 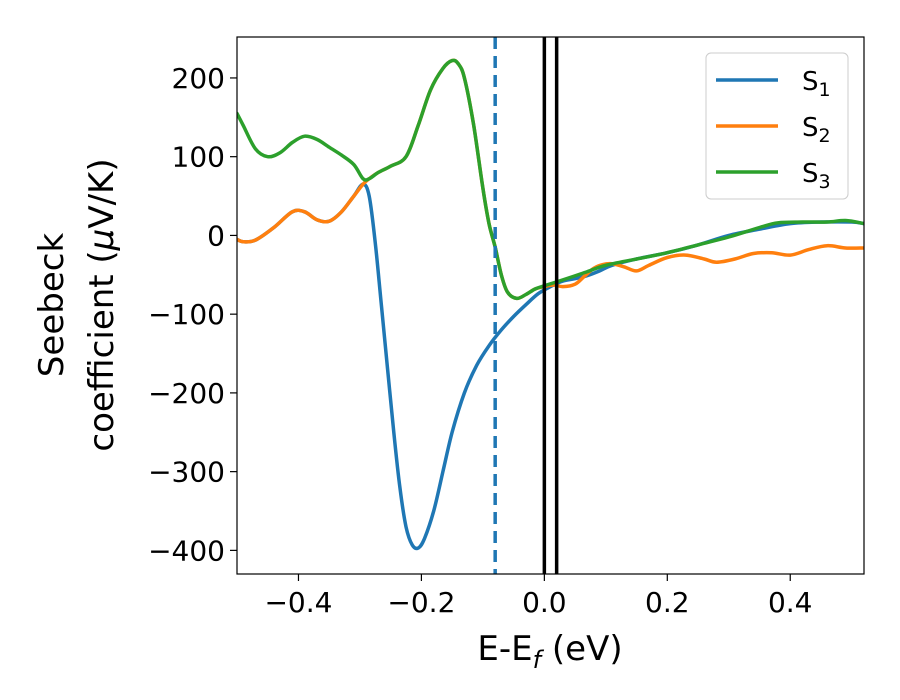 What do you see at coordinates (102, 240) in the screenshot?
I see `y-axis-title-mu: μ` at bounding box center [102, 240].